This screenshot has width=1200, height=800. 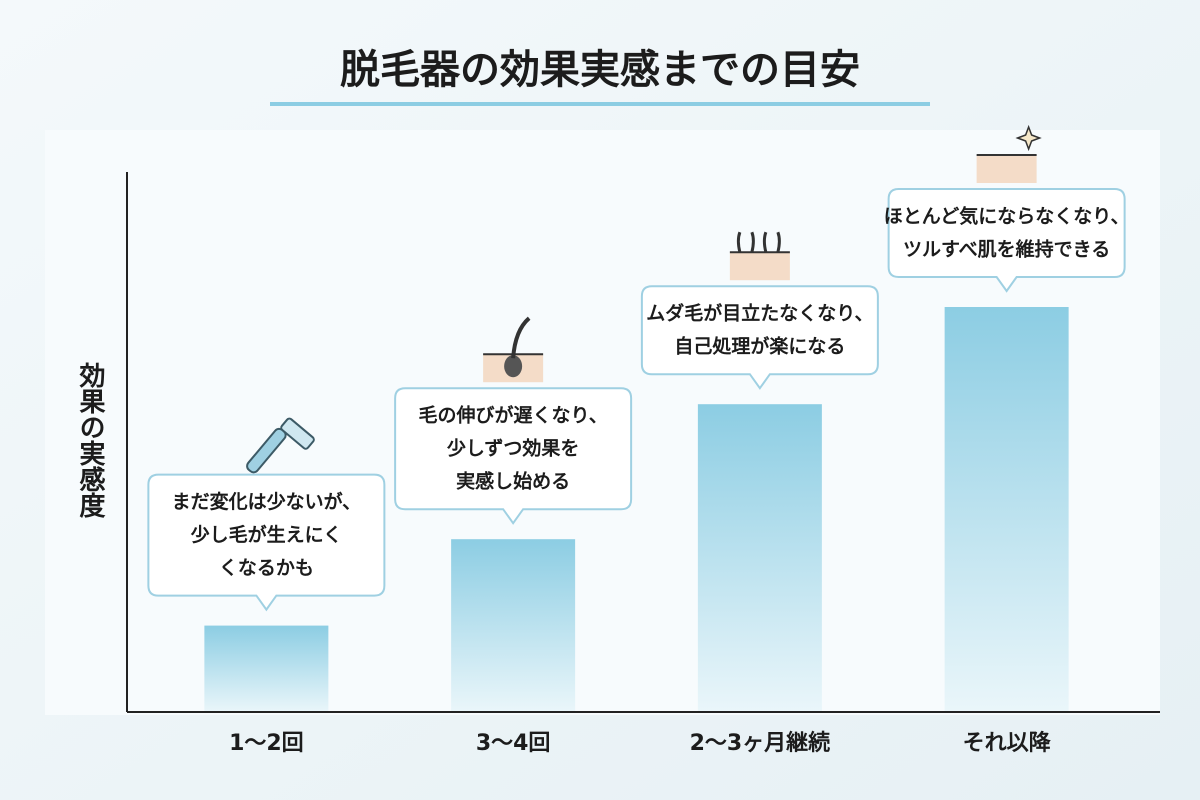 I want to click on callout-text: ほとんど気にならなくなり、, so click(x=1007, y=216).